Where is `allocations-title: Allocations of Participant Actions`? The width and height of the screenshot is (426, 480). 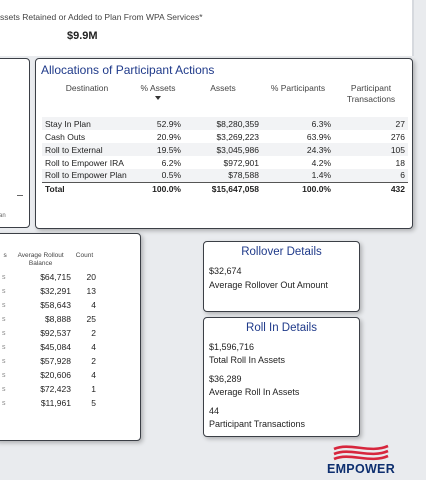
allocations-title: Allocations of Participant Actions is located at coordinates (128, 70).